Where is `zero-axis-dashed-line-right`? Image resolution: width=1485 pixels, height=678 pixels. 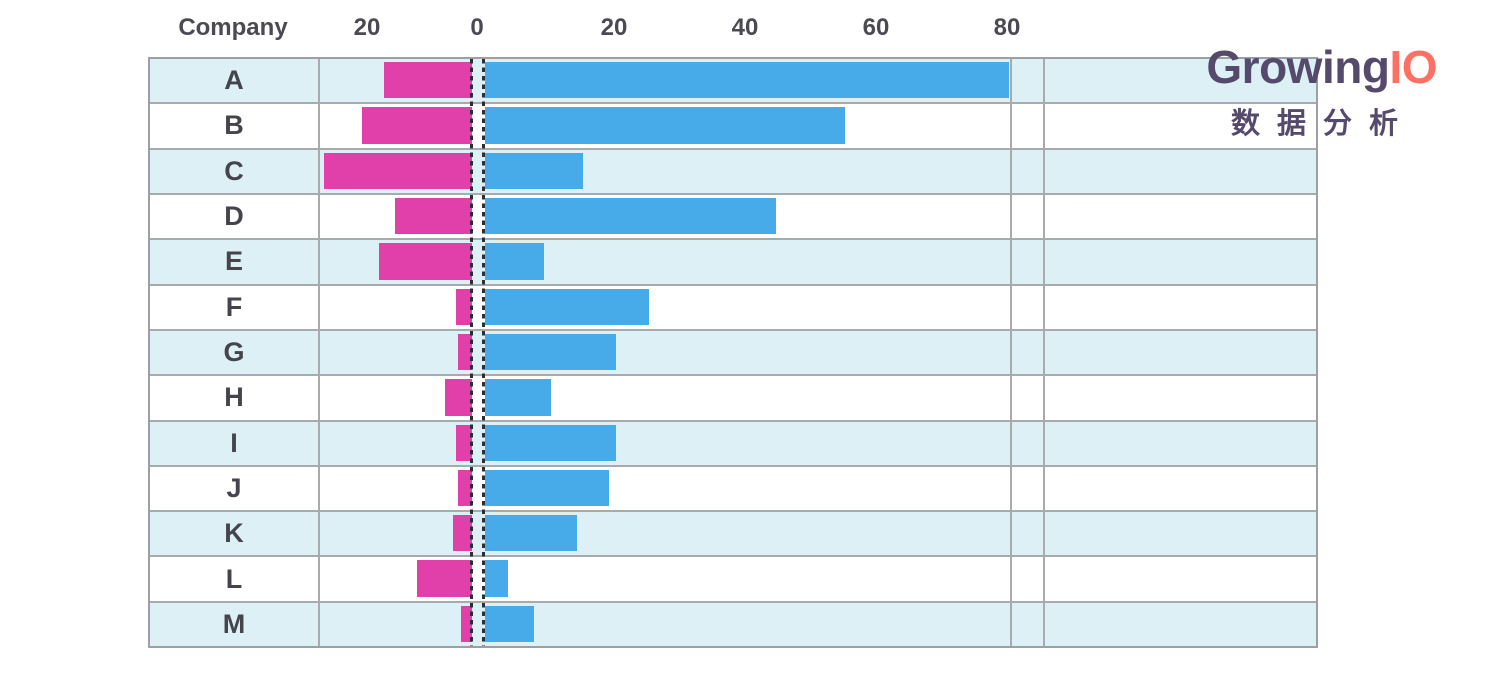
zero-axis-dashed-line-right is located at coordinates (483, 352).